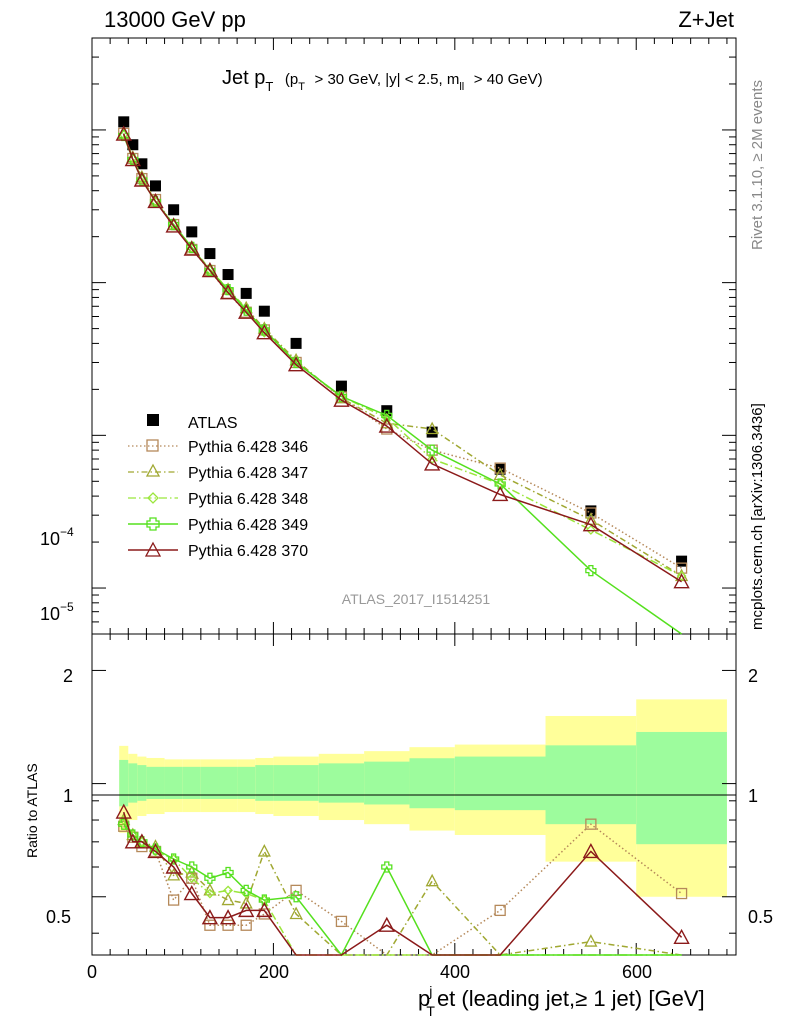 Image resolution: width=786 pixels, height=1024 pixels. What do you see at coordinates (175, 19) in the screenshot?
I see `energy-label: 13000 GeV pp` at bounding box center [175, 19].